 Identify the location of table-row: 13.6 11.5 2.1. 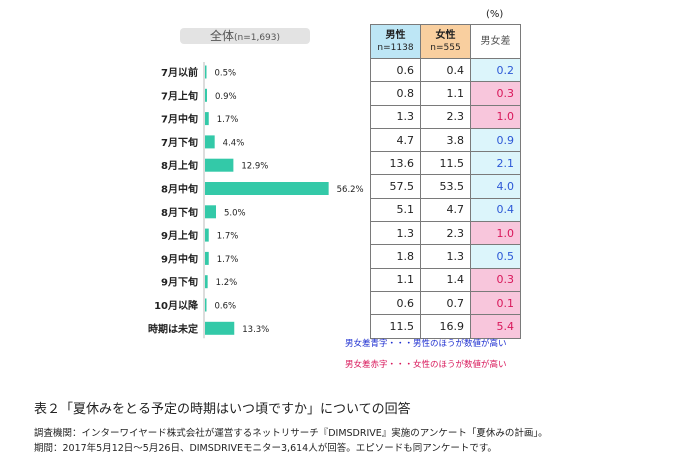
(445, 163).